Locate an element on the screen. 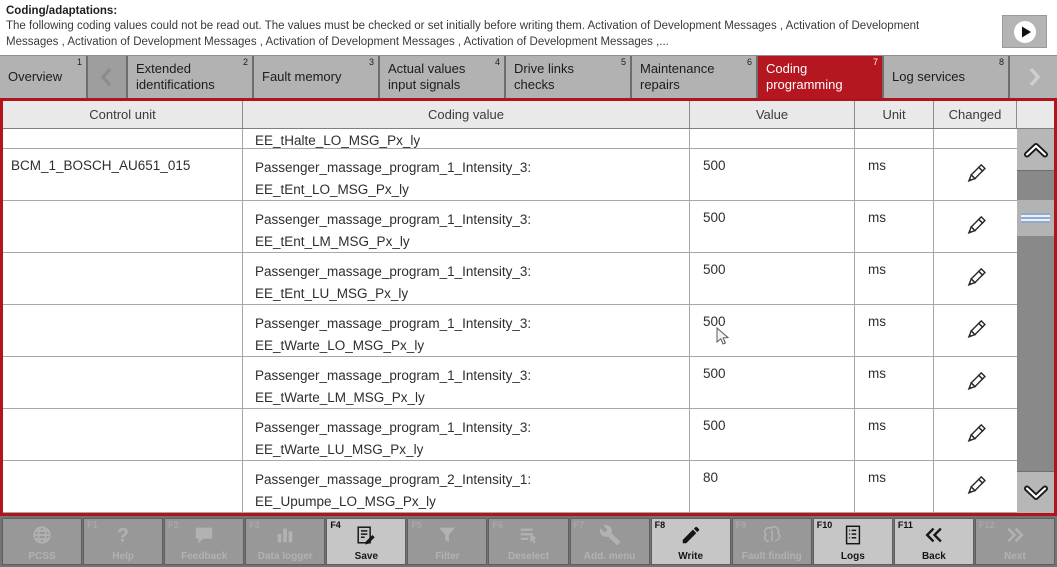  tab: Log services 8 is located at coordinates (946, 77).